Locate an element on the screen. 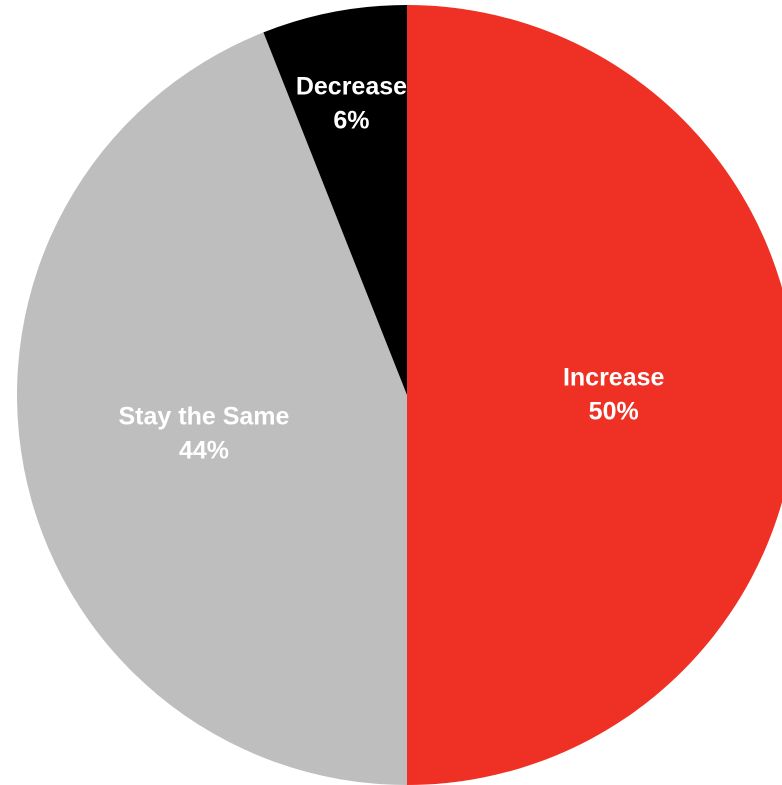  slice-label-decrease: Decrease is located at coordinates (351, 86).